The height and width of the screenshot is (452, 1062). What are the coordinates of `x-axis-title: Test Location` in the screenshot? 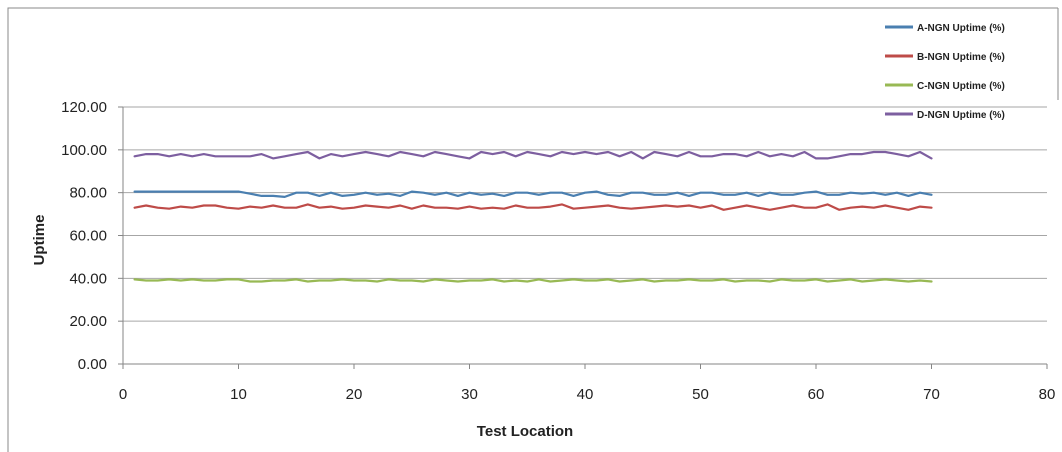 It's located at (525, 431).